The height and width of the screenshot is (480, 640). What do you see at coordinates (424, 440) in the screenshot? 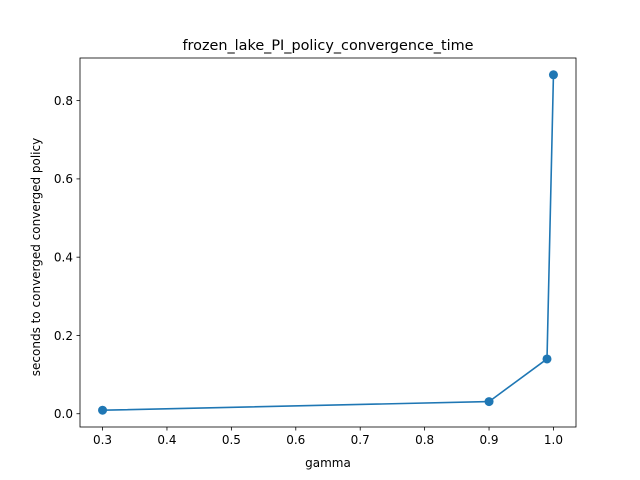
I see `x-tick-label: 0.8` at bounding box center [424, 440].